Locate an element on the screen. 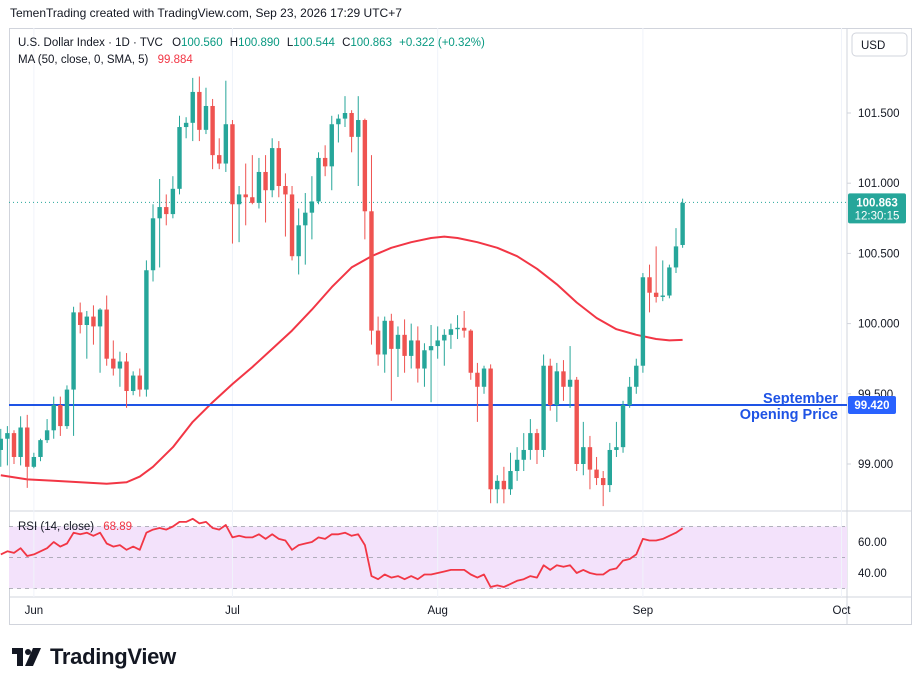  legend-change: +0.322 (+0.32%) is located at coordinates (442, 43).